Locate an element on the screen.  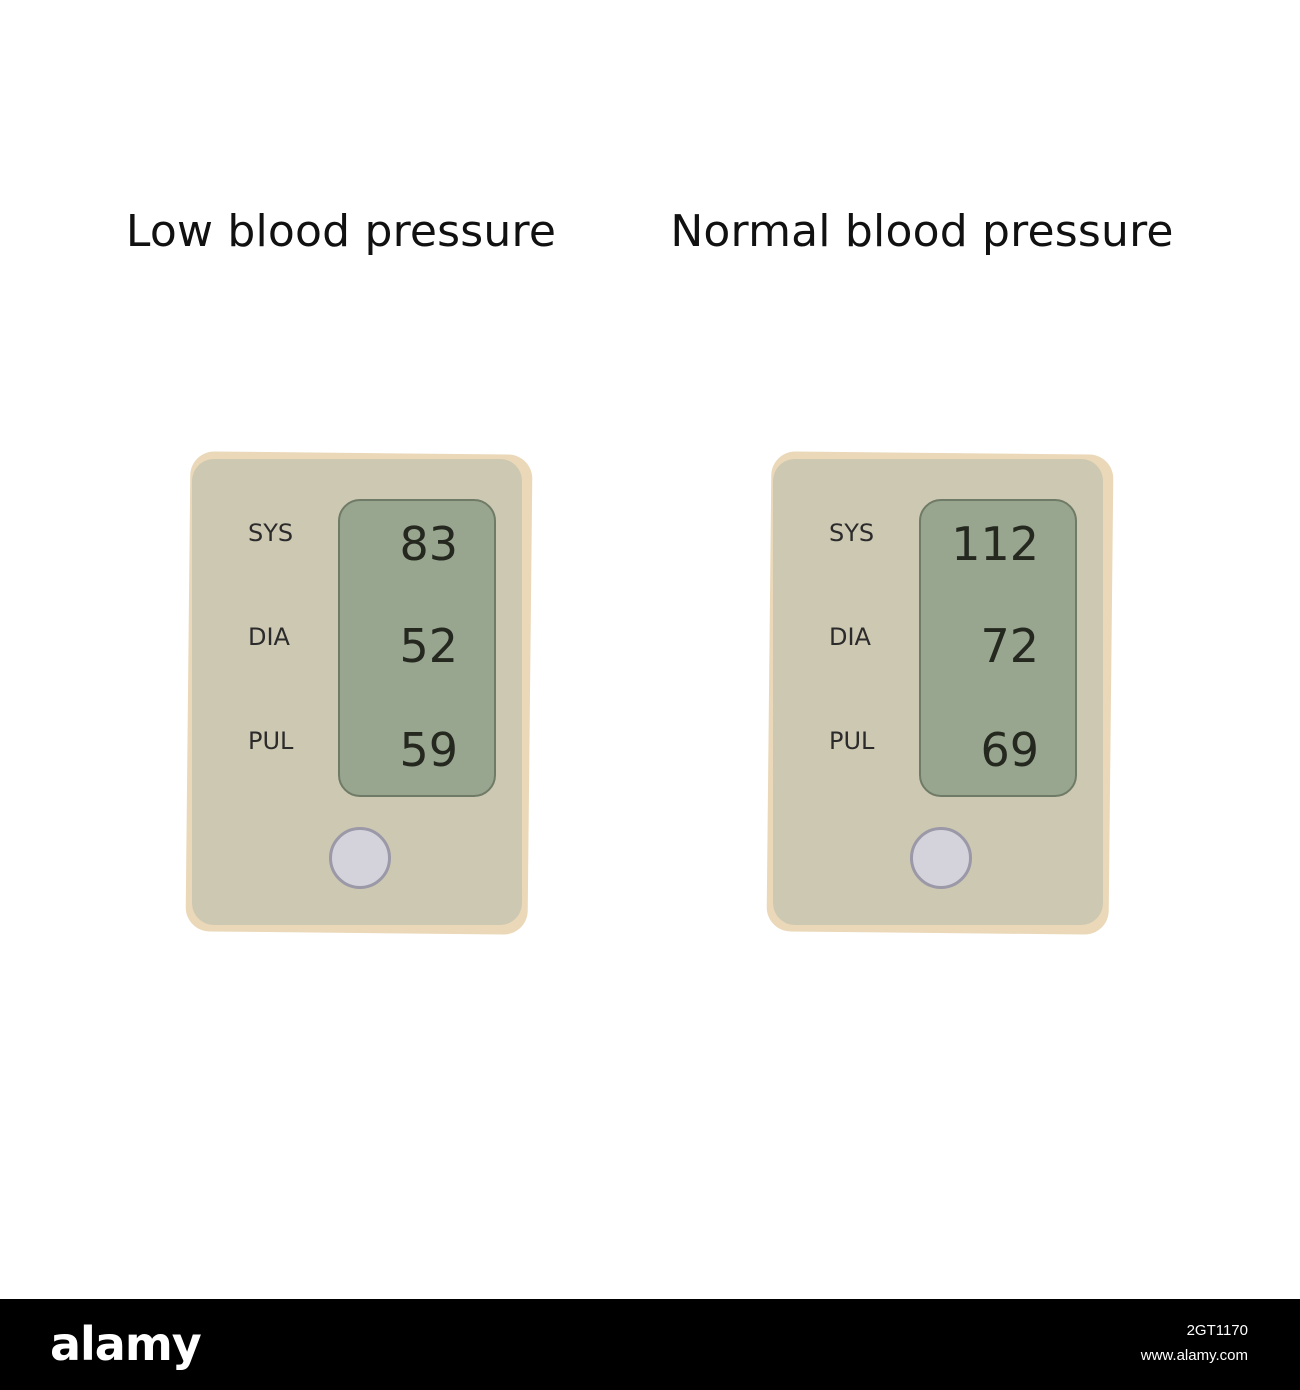
lcd-screen: 83 52 59 is located at coordinates (417, 648).